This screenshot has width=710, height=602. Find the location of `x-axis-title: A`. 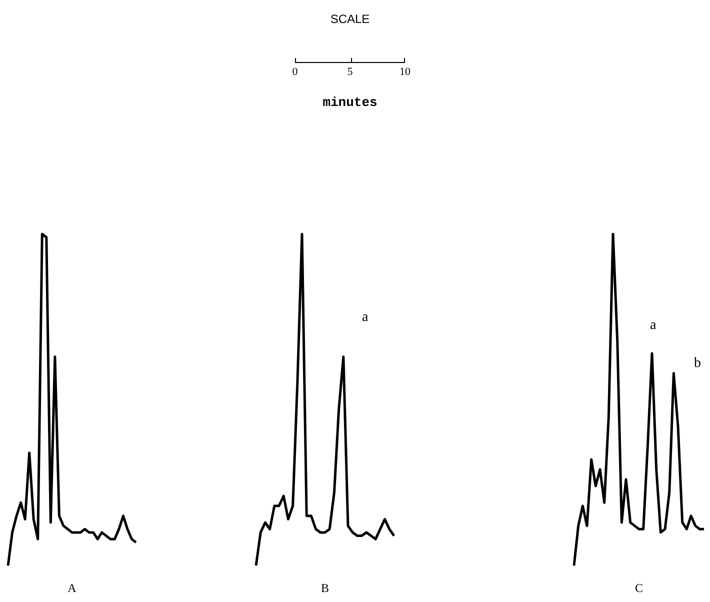

x-axis-title: A is located at coordinates (72, 587).